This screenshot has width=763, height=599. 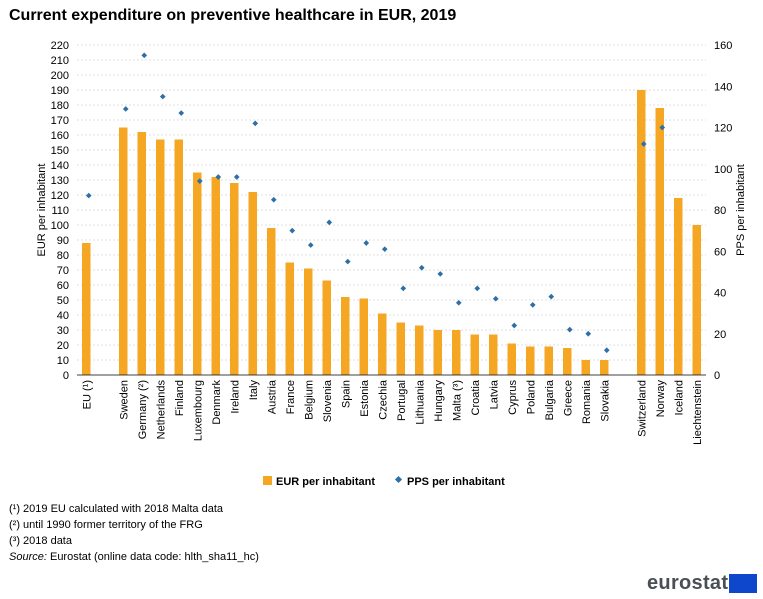 I want to click on x-tick-label: Bulgaria, so click(x=550, y=399).